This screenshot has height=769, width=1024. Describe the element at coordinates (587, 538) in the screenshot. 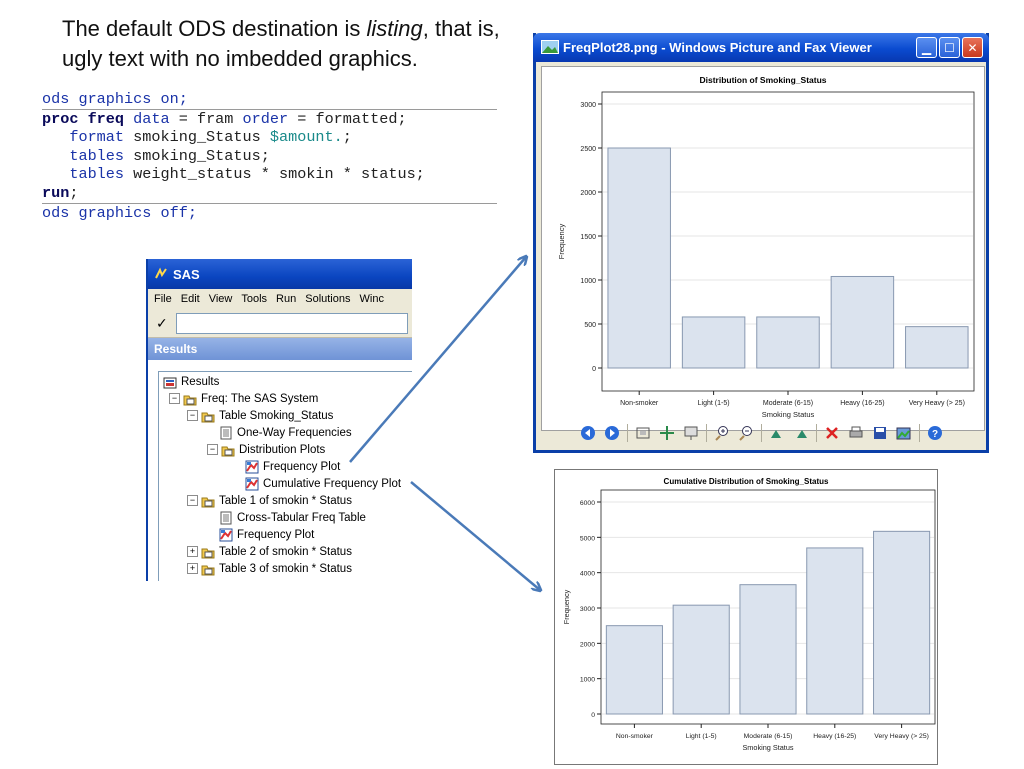

I see `y-tick-label: 5000` at that location.